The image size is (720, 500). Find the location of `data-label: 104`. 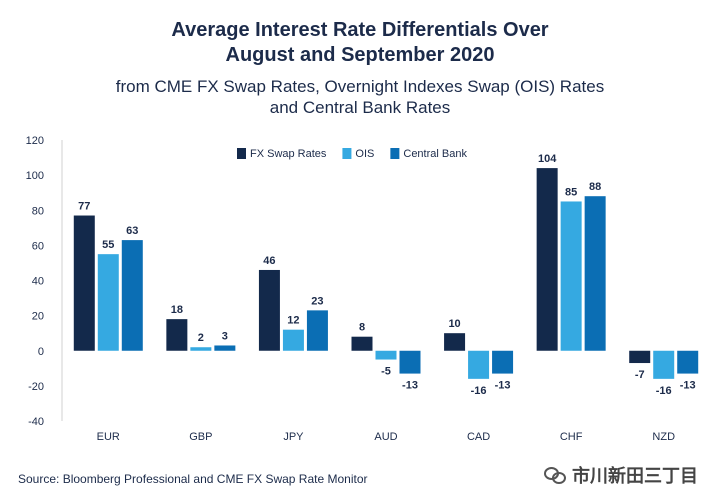

data-label: 104 is located at coordinates (547, 159).